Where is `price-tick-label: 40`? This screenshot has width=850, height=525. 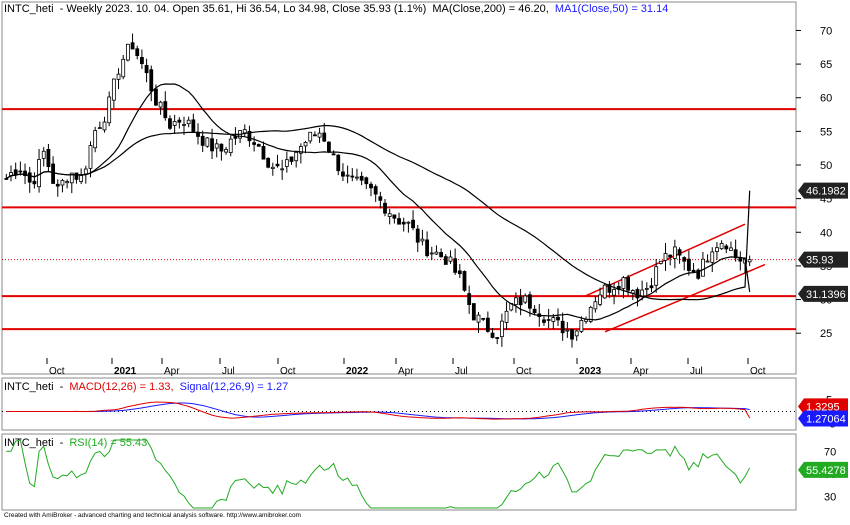 price-tick-label: 40 is located at coordinates (826, 233).